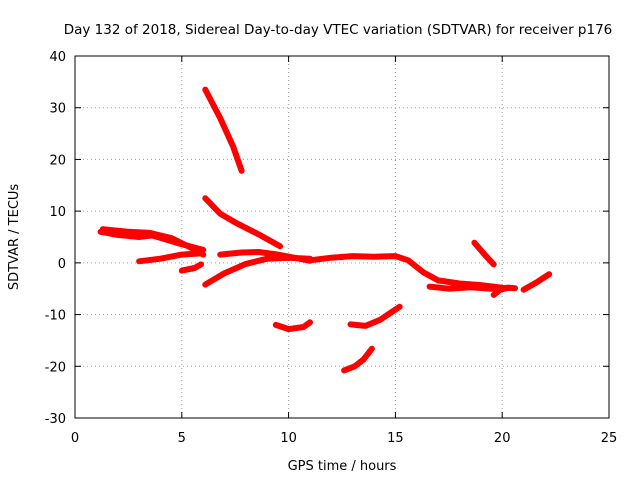 The height and width of the screenshot is (480, 640). What do you see at coordinates (57, 212) in the screenshot?
I see `y-tick-label: 10` at bounding box center [57, 212].